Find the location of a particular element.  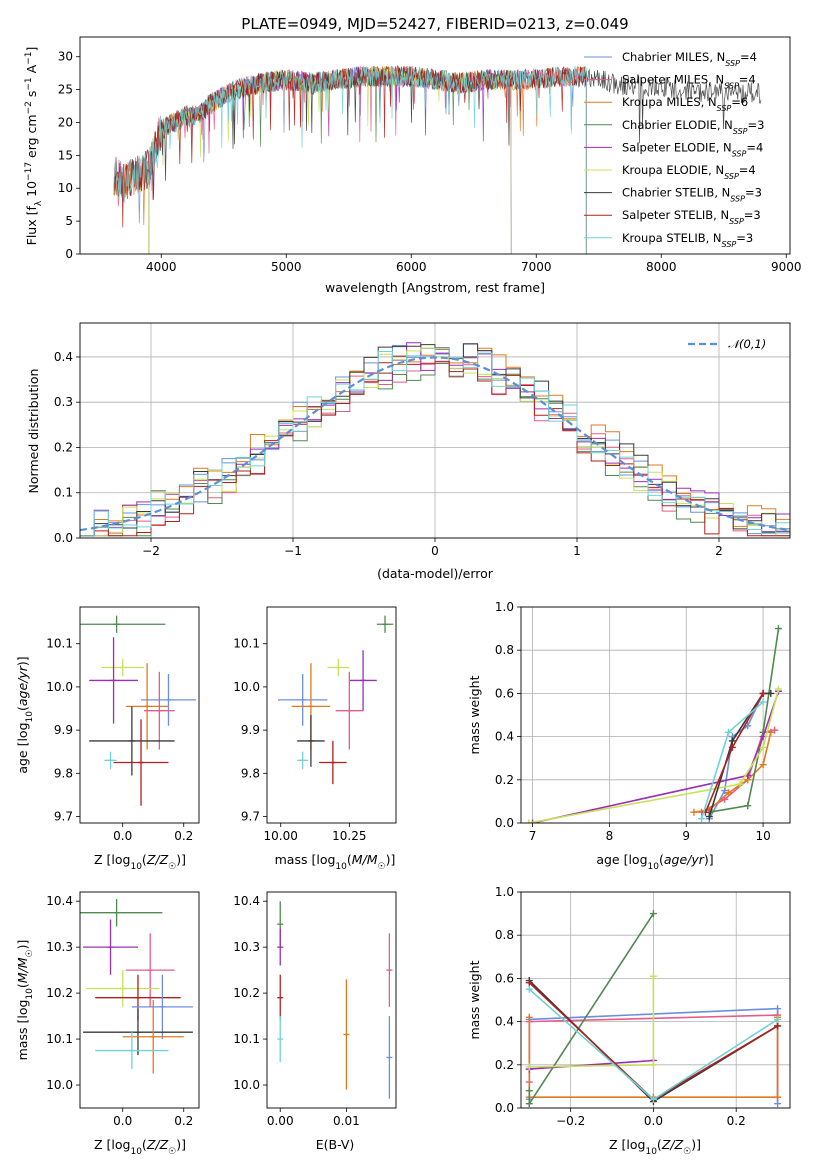

legend-entry: Salpeter ELODIE, NSSP=4 is located at coordinates (692, 149).